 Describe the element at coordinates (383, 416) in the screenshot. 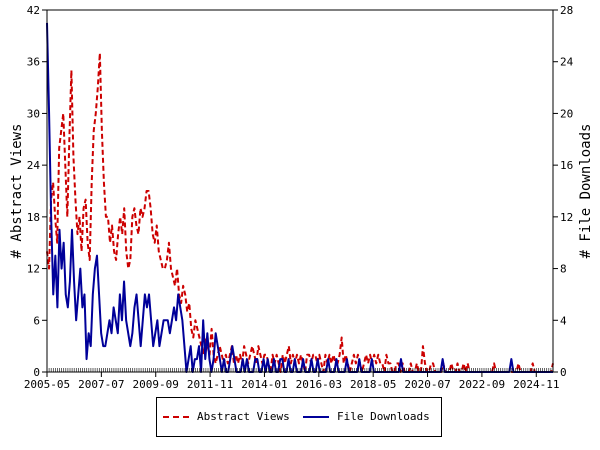

I see `legend-label-file-downloads: File Downloads` at that location.